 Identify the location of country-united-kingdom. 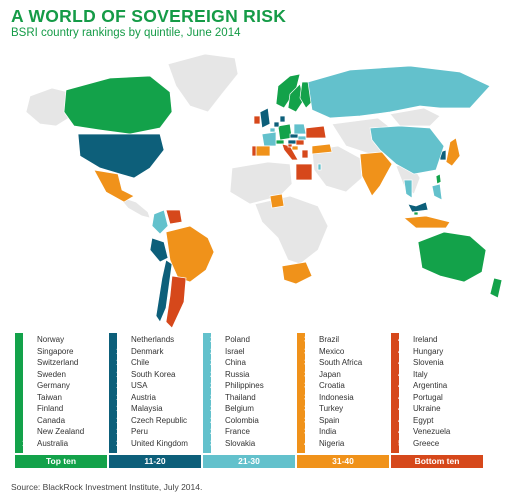
(265, 118).